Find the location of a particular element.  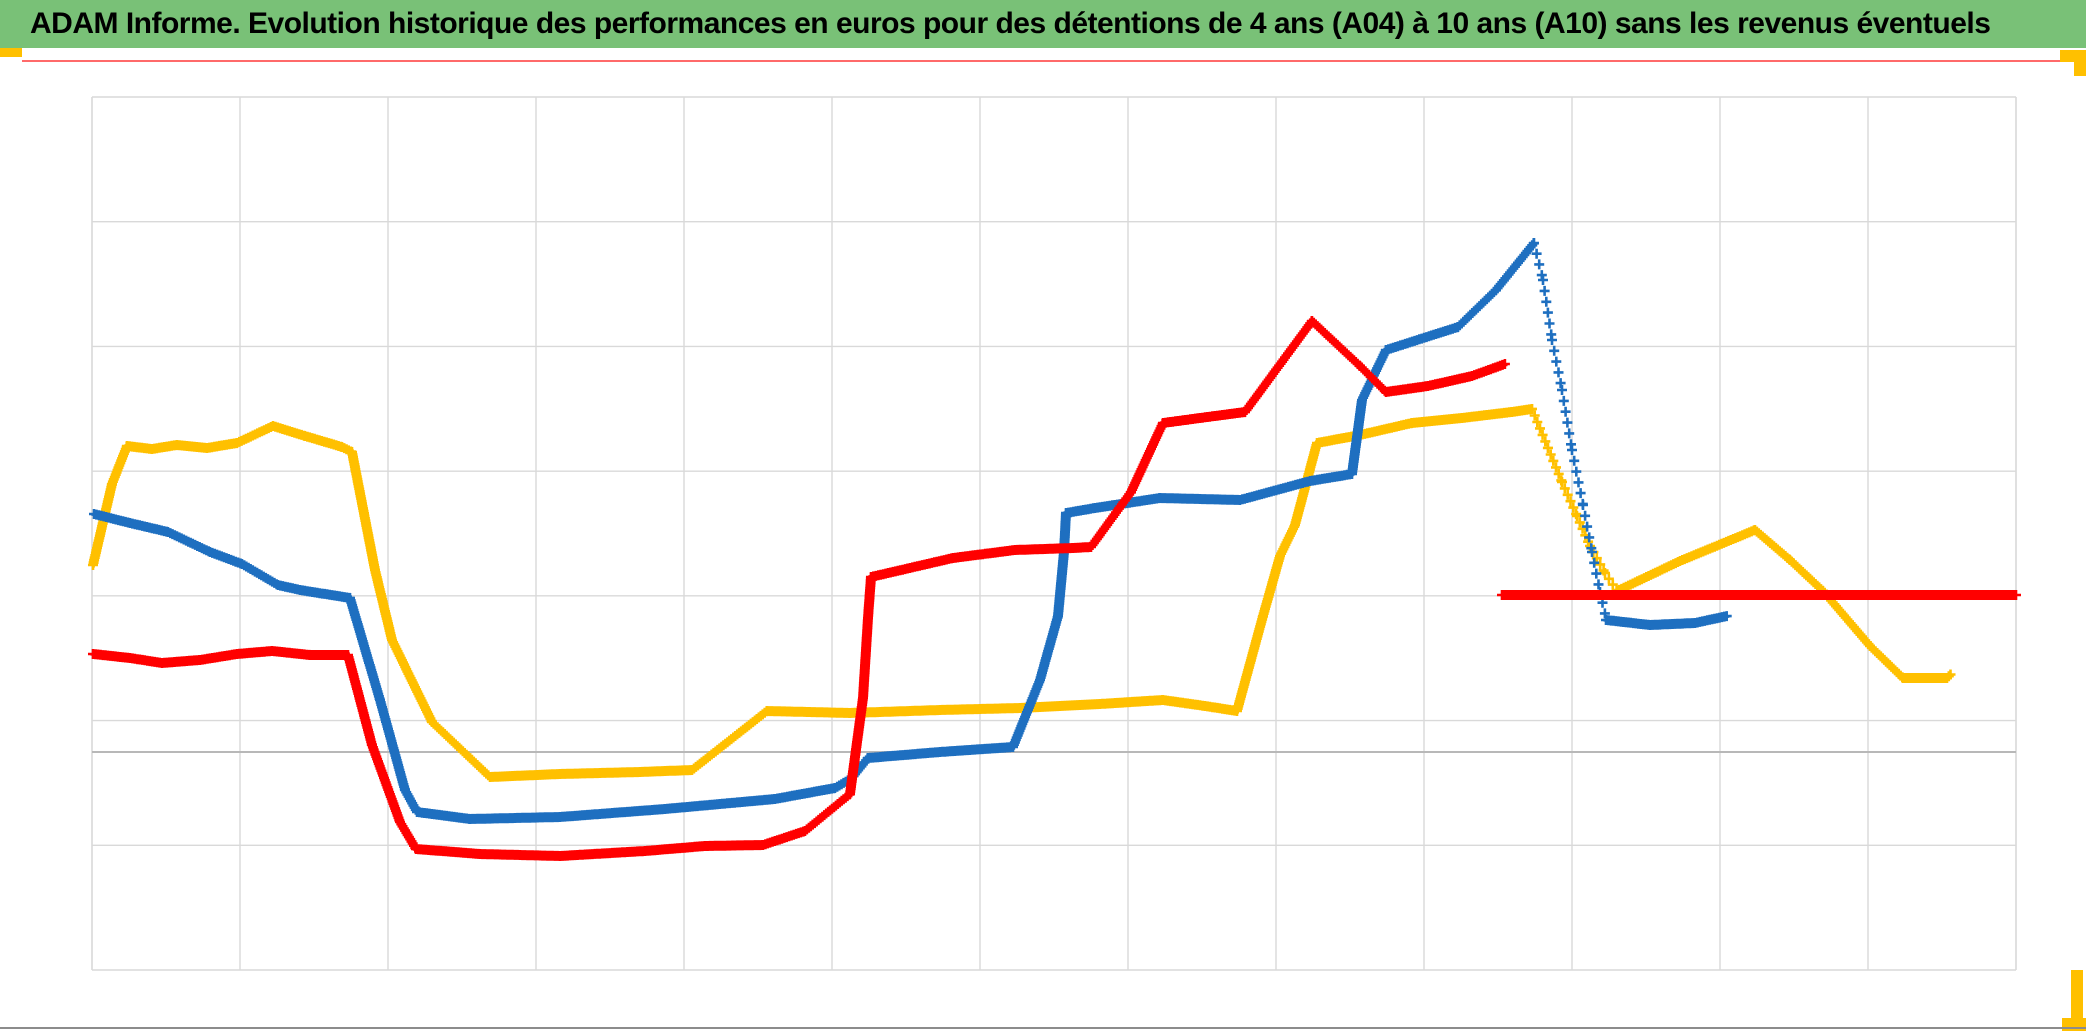

range-border-line is located at coordinates (1042, 61).